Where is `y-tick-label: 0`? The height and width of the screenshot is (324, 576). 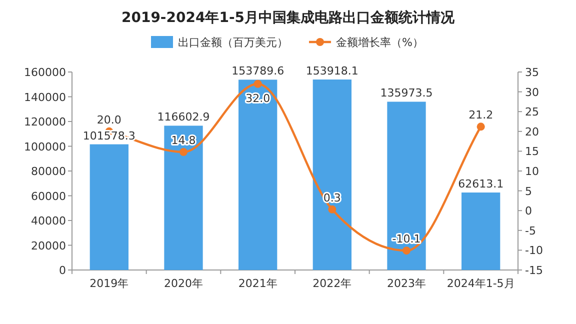 y-tick-label: 0 is located at coordinates (62, 270).